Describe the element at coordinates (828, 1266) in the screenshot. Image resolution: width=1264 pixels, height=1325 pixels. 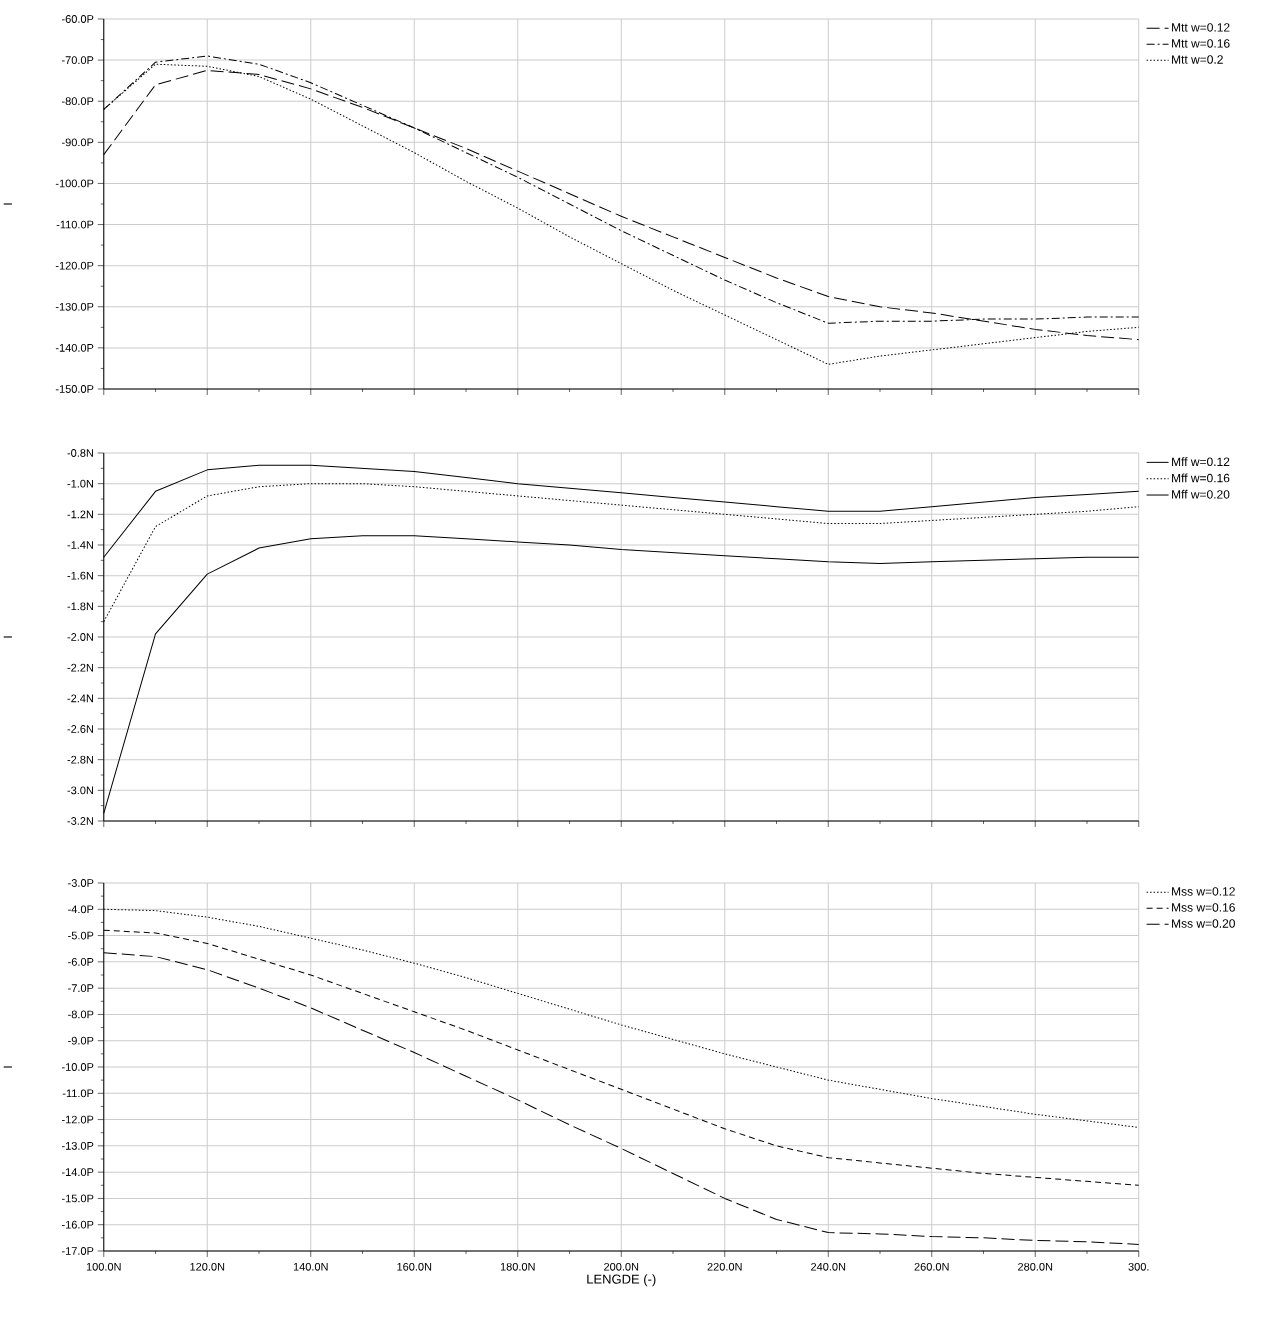
I see `x-tick-label: 240.0N` at that location.